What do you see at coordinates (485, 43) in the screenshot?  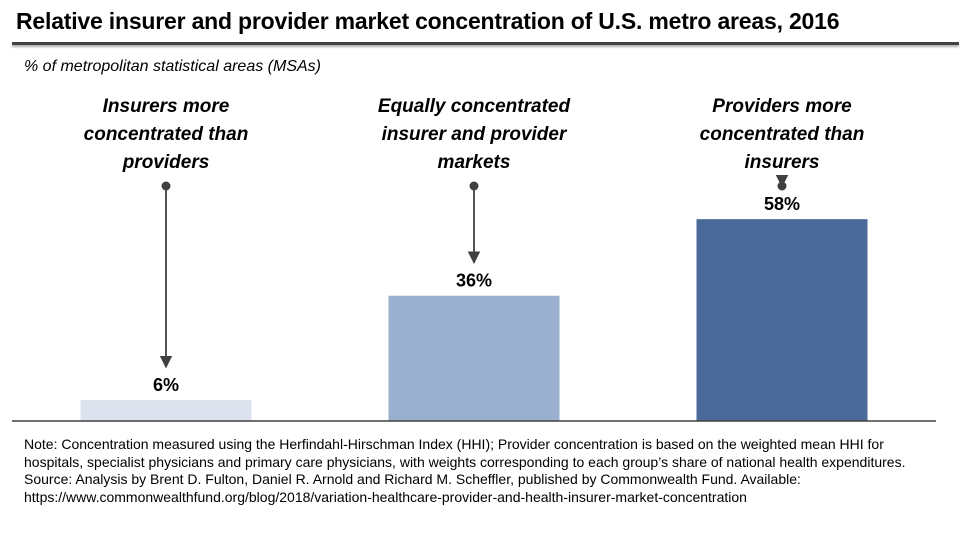 I see `title-divider` at bounding box center [485, 43].